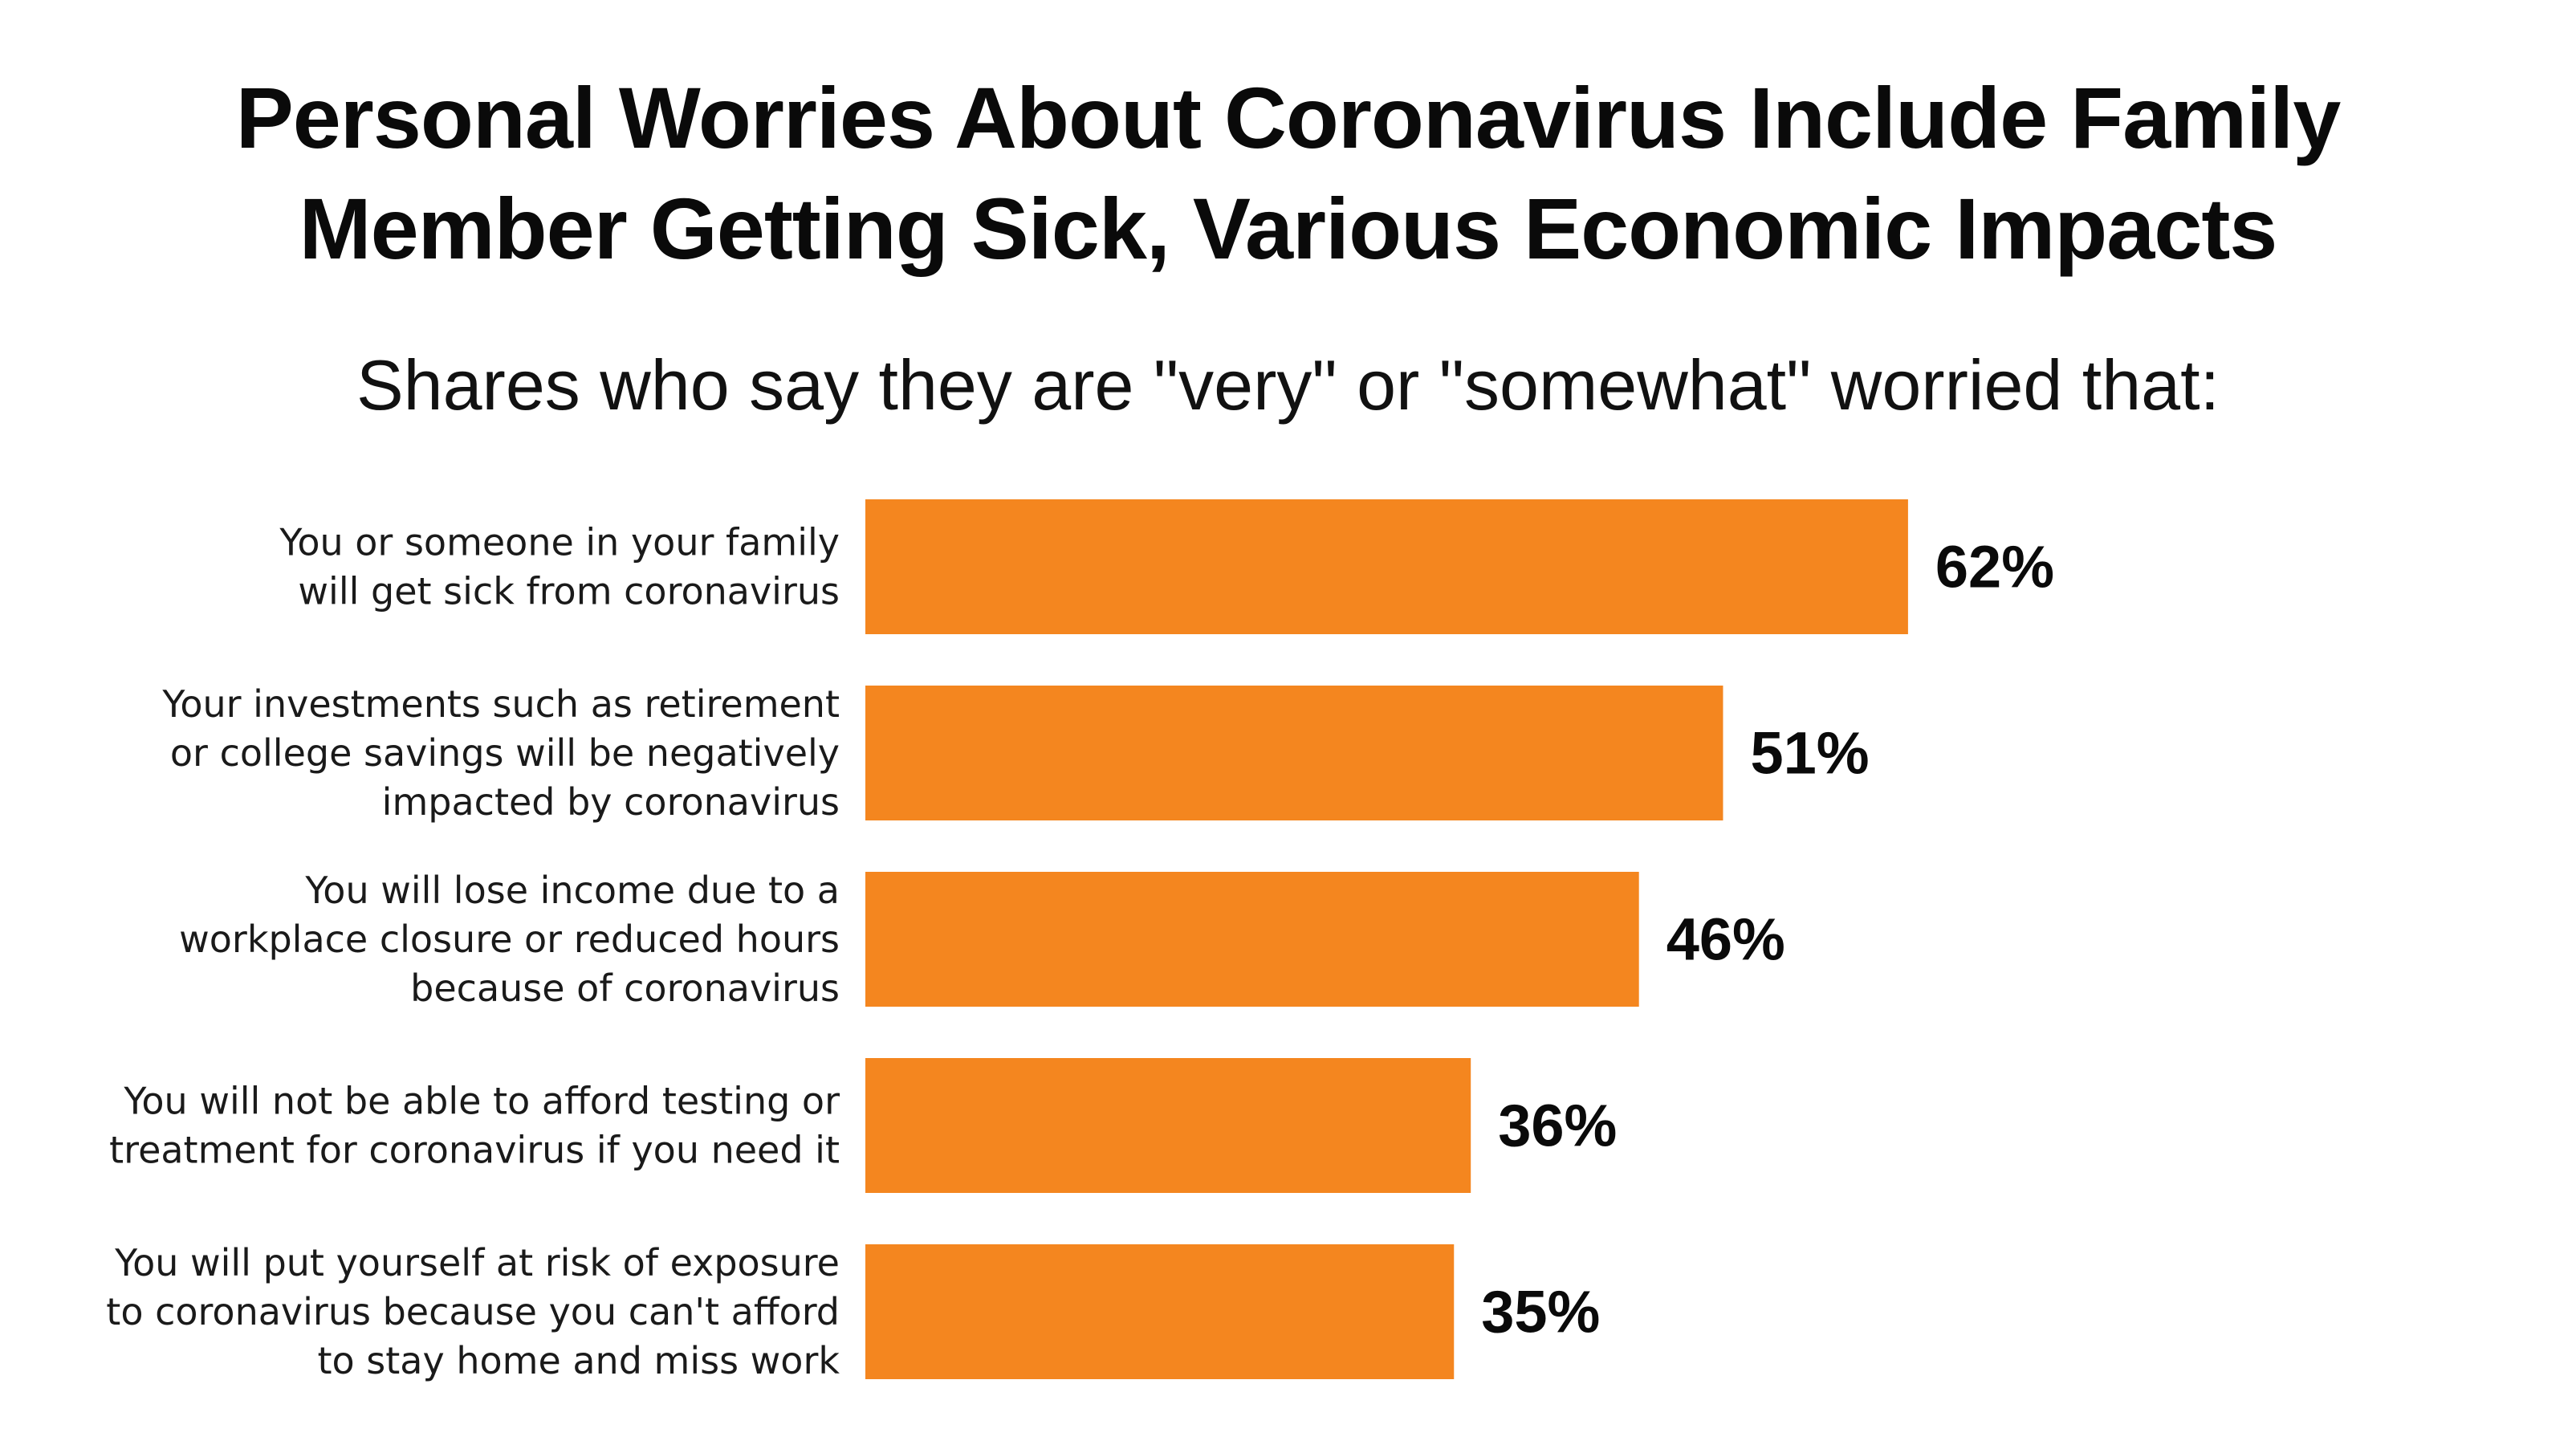 This screenshot has height=1445, width=2576. I want to click on category-label-line: impacted by coronavirus, so click(611, 802).